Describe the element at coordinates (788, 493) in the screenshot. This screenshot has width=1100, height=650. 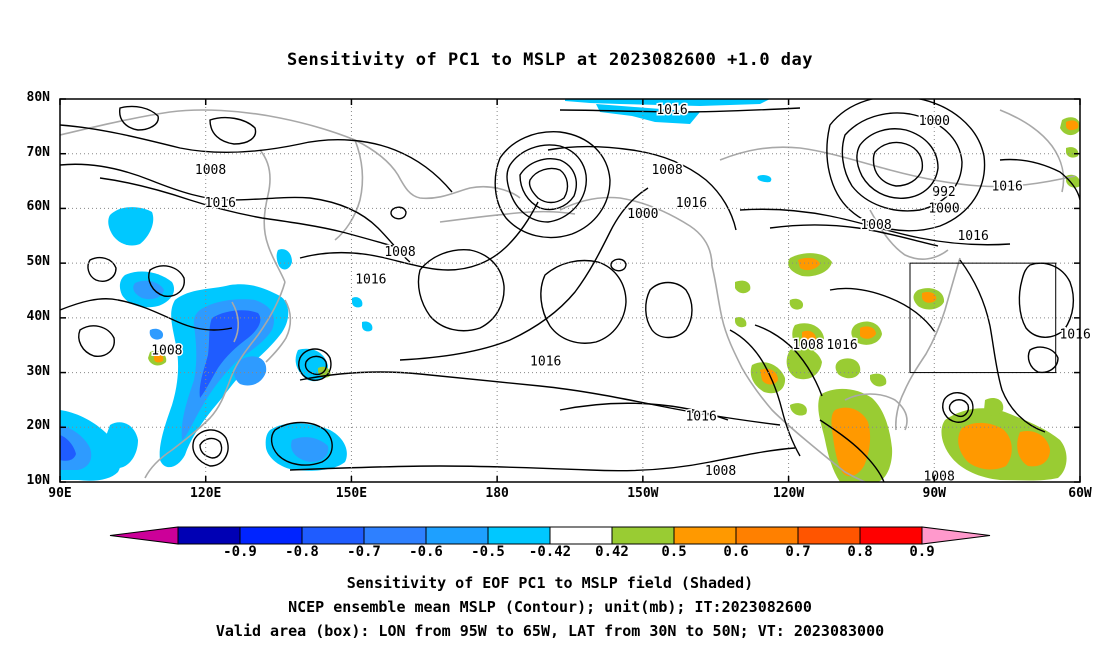
I see `lon-label-5: 120W` at that location.